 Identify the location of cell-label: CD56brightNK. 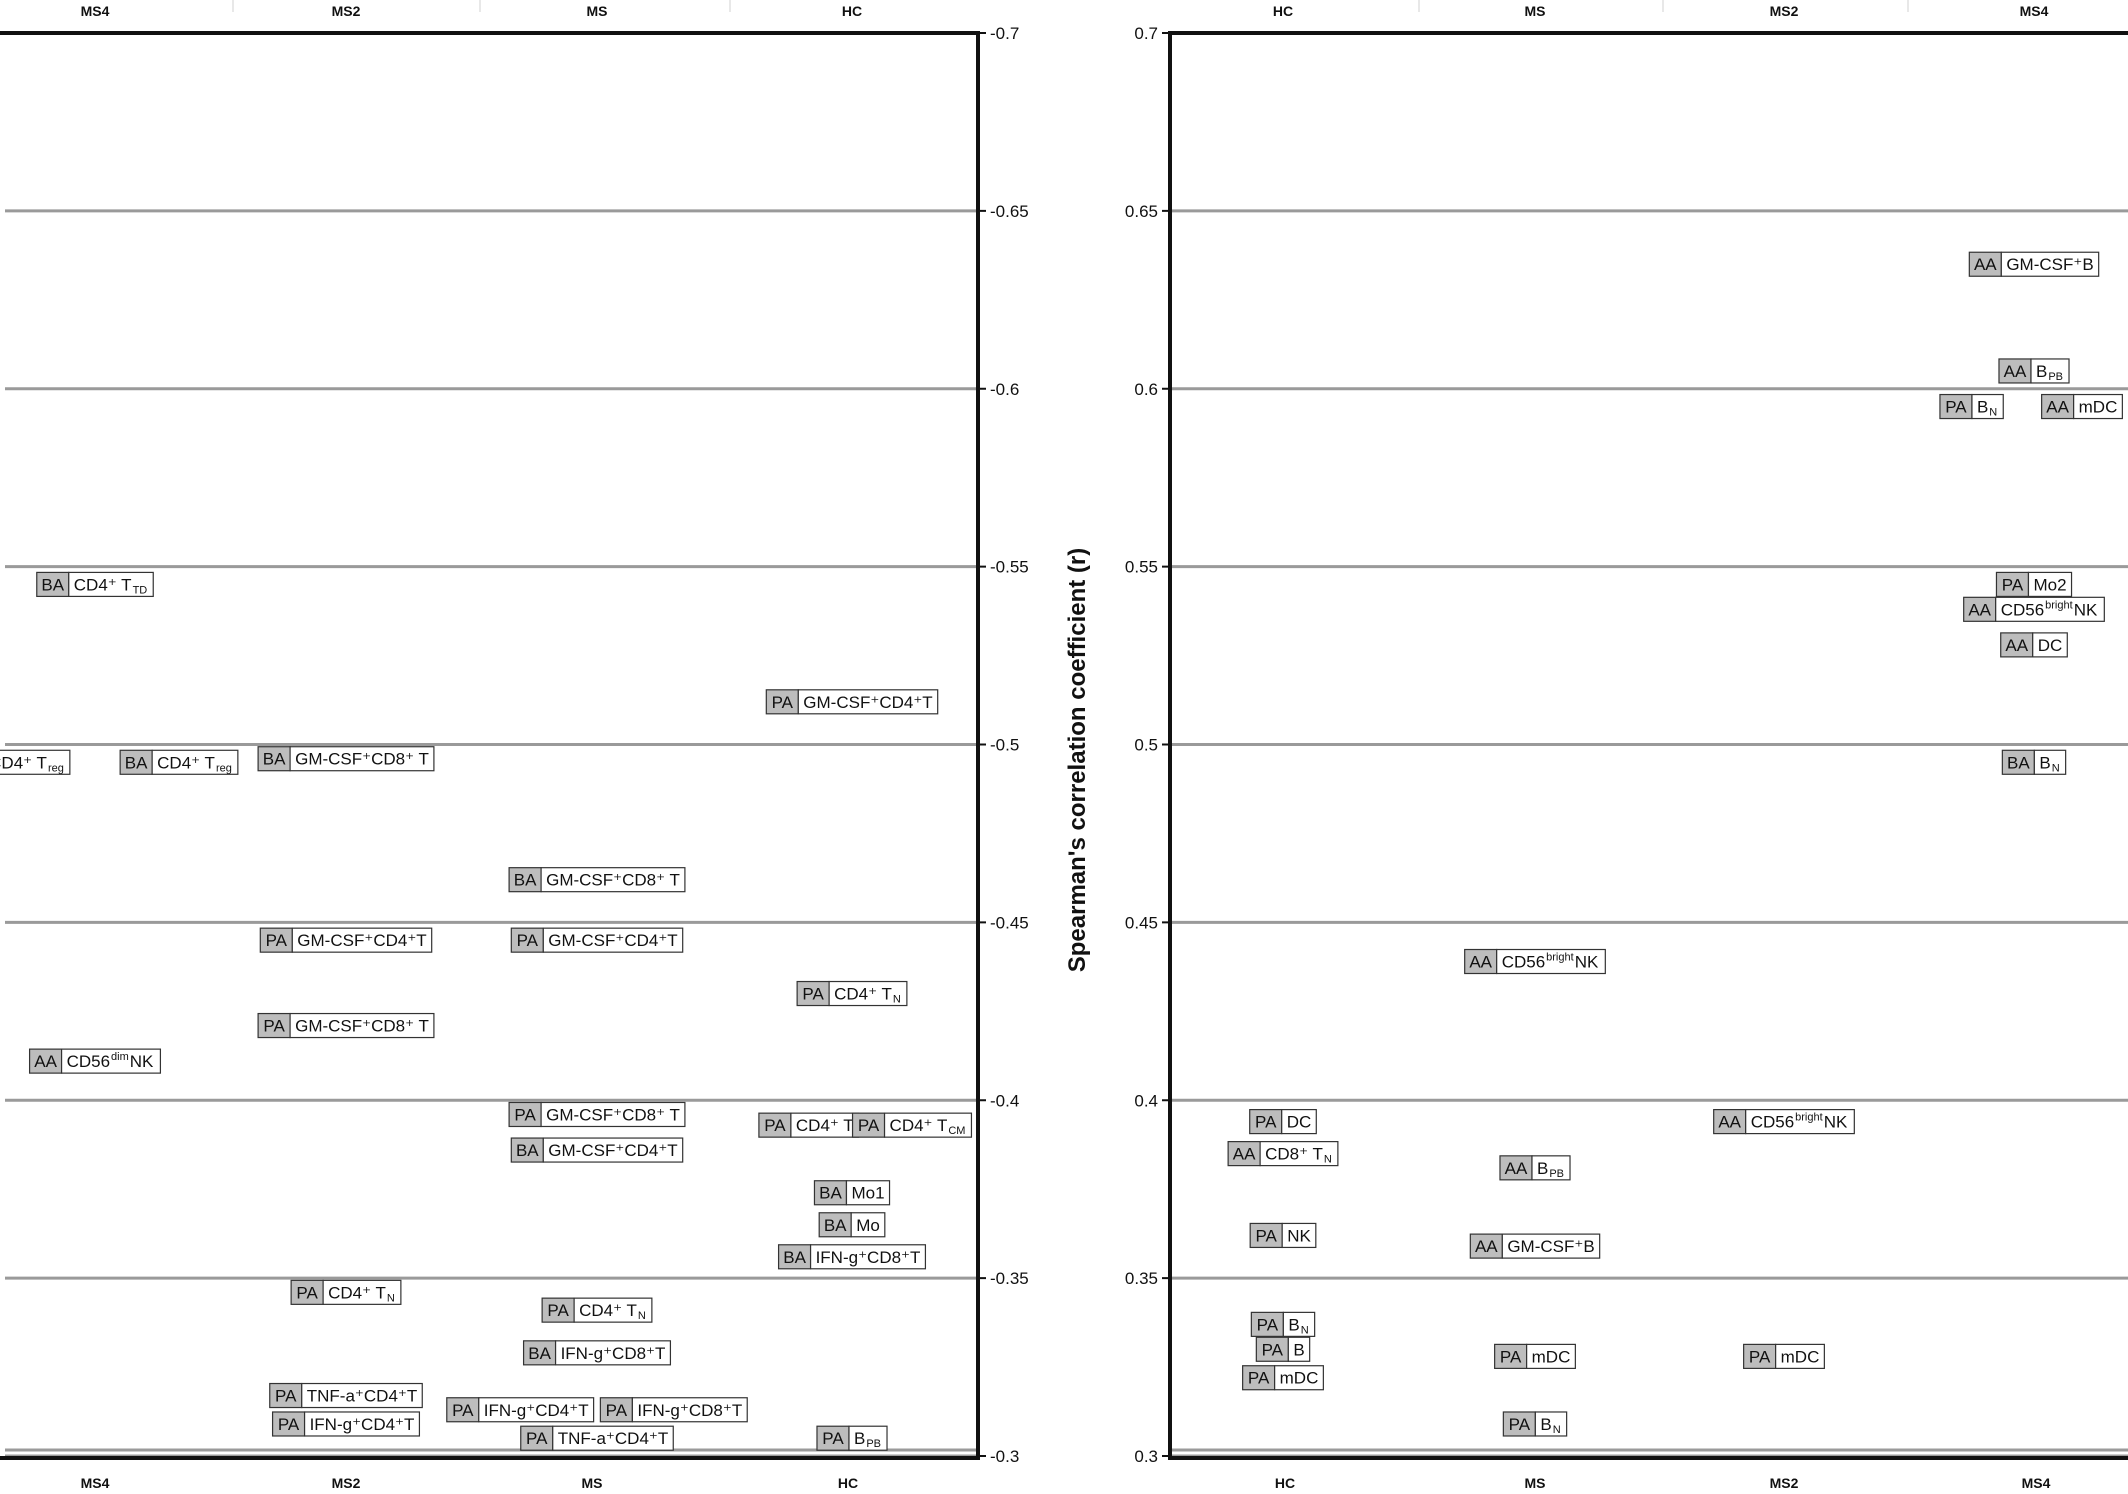
(1550, 962).